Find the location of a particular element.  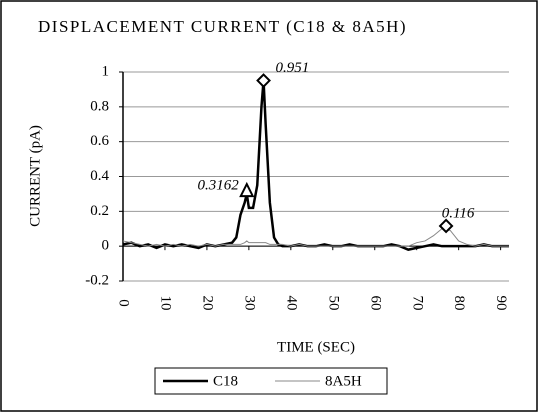

legend-label: C18 is located at coordinates (225, 381).